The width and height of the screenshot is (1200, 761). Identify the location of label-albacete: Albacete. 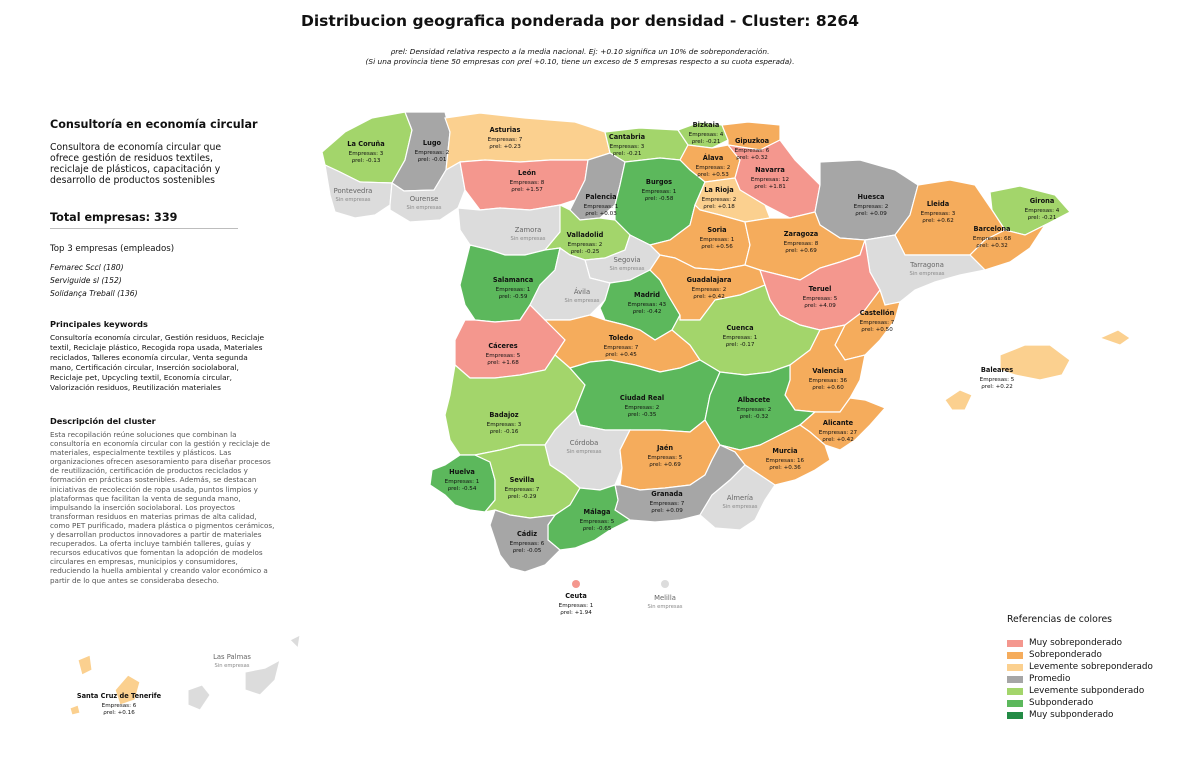
(754, 400).